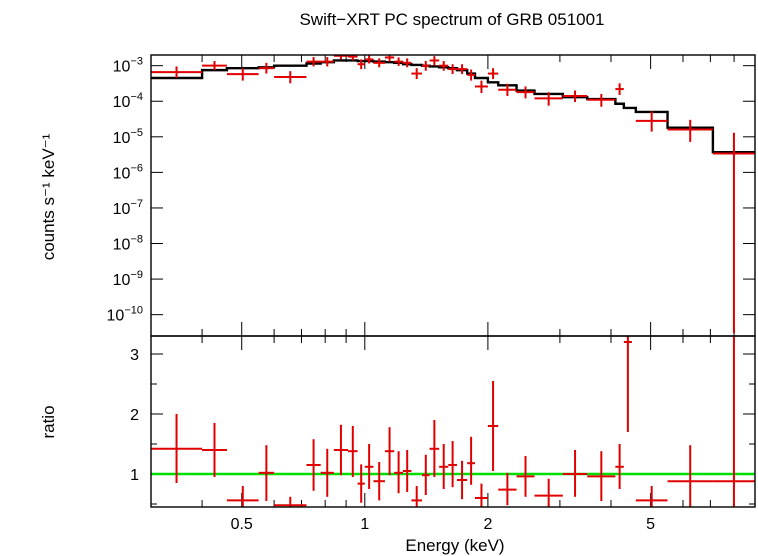  I want to click on y-tick-label: 10⁻⁵, so click(128, 137).